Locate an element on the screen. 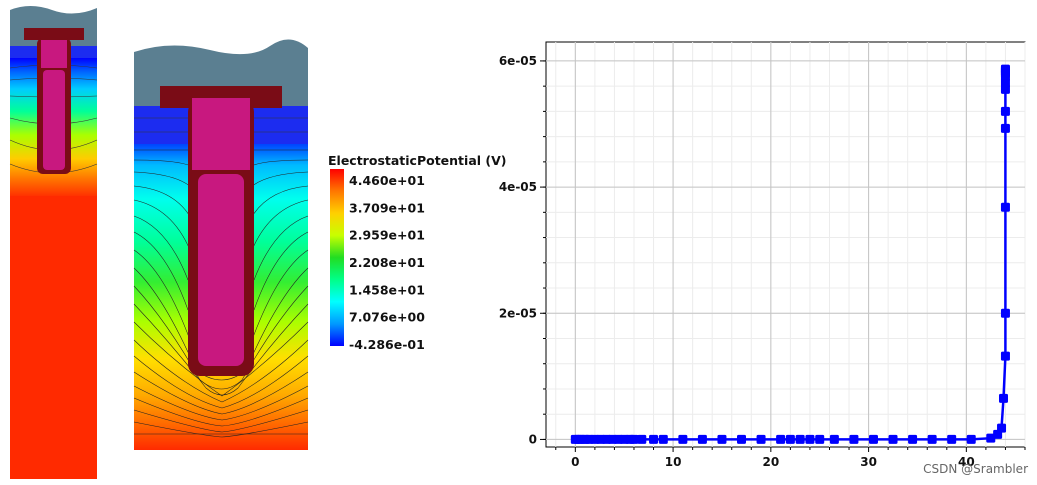 Image resolution: width=1037 pixels, height=485 pixels. y-tick-label: 6e-05 is located at coordinates (518, 61).